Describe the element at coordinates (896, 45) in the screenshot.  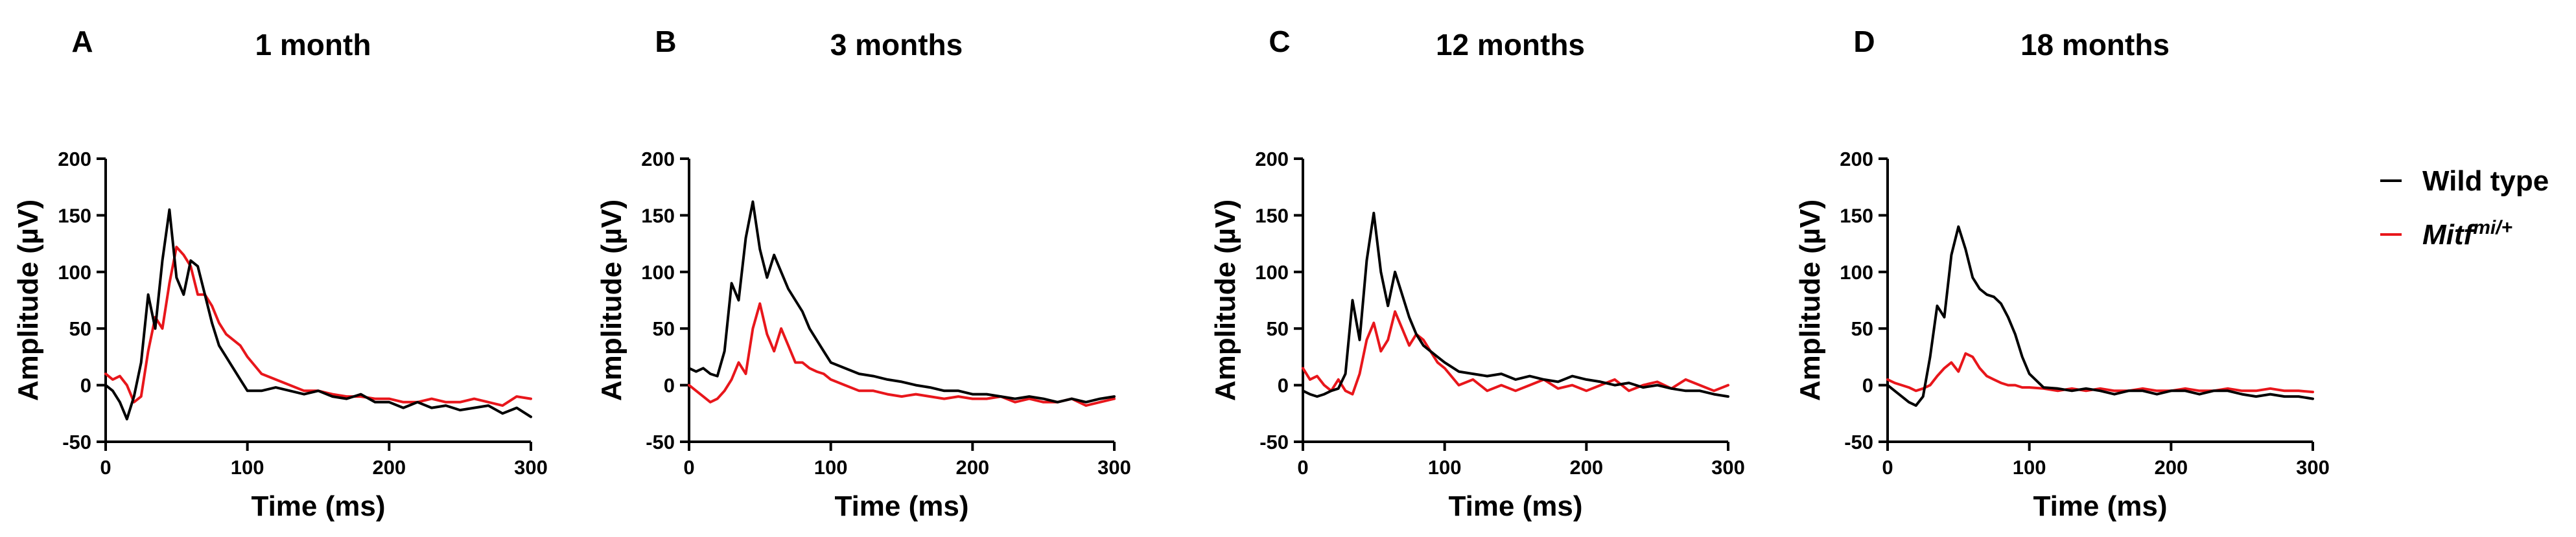
I see `panel-title: 3 months` at that location.